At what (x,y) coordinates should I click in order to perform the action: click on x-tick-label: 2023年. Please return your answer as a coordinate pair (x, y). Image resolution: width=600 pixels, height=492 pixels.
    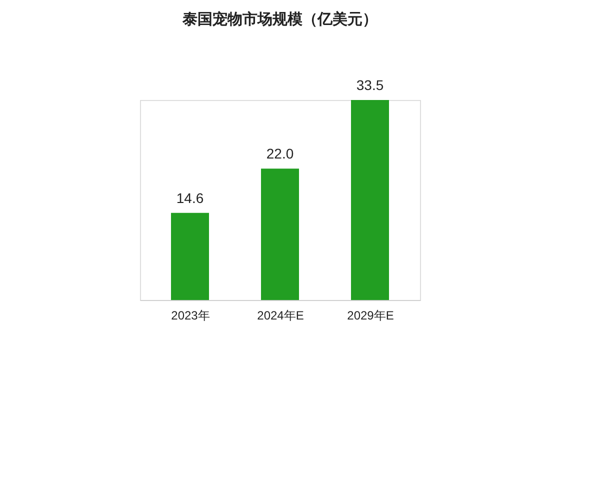
    Looking at the image, I should click on (190, 315).